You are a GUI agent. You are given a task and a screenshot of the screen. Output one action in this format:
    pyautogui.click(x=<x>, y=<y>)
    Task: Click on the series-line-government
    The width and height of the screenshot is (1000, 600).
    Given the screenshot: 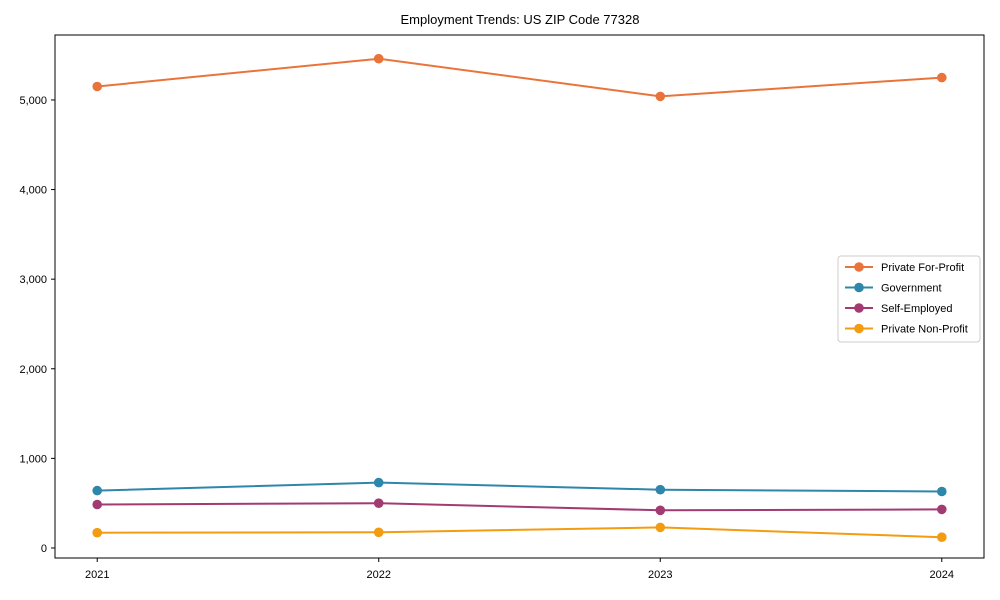 What is the action you would take?
    pyautogui.click(x=519, y=487)
    